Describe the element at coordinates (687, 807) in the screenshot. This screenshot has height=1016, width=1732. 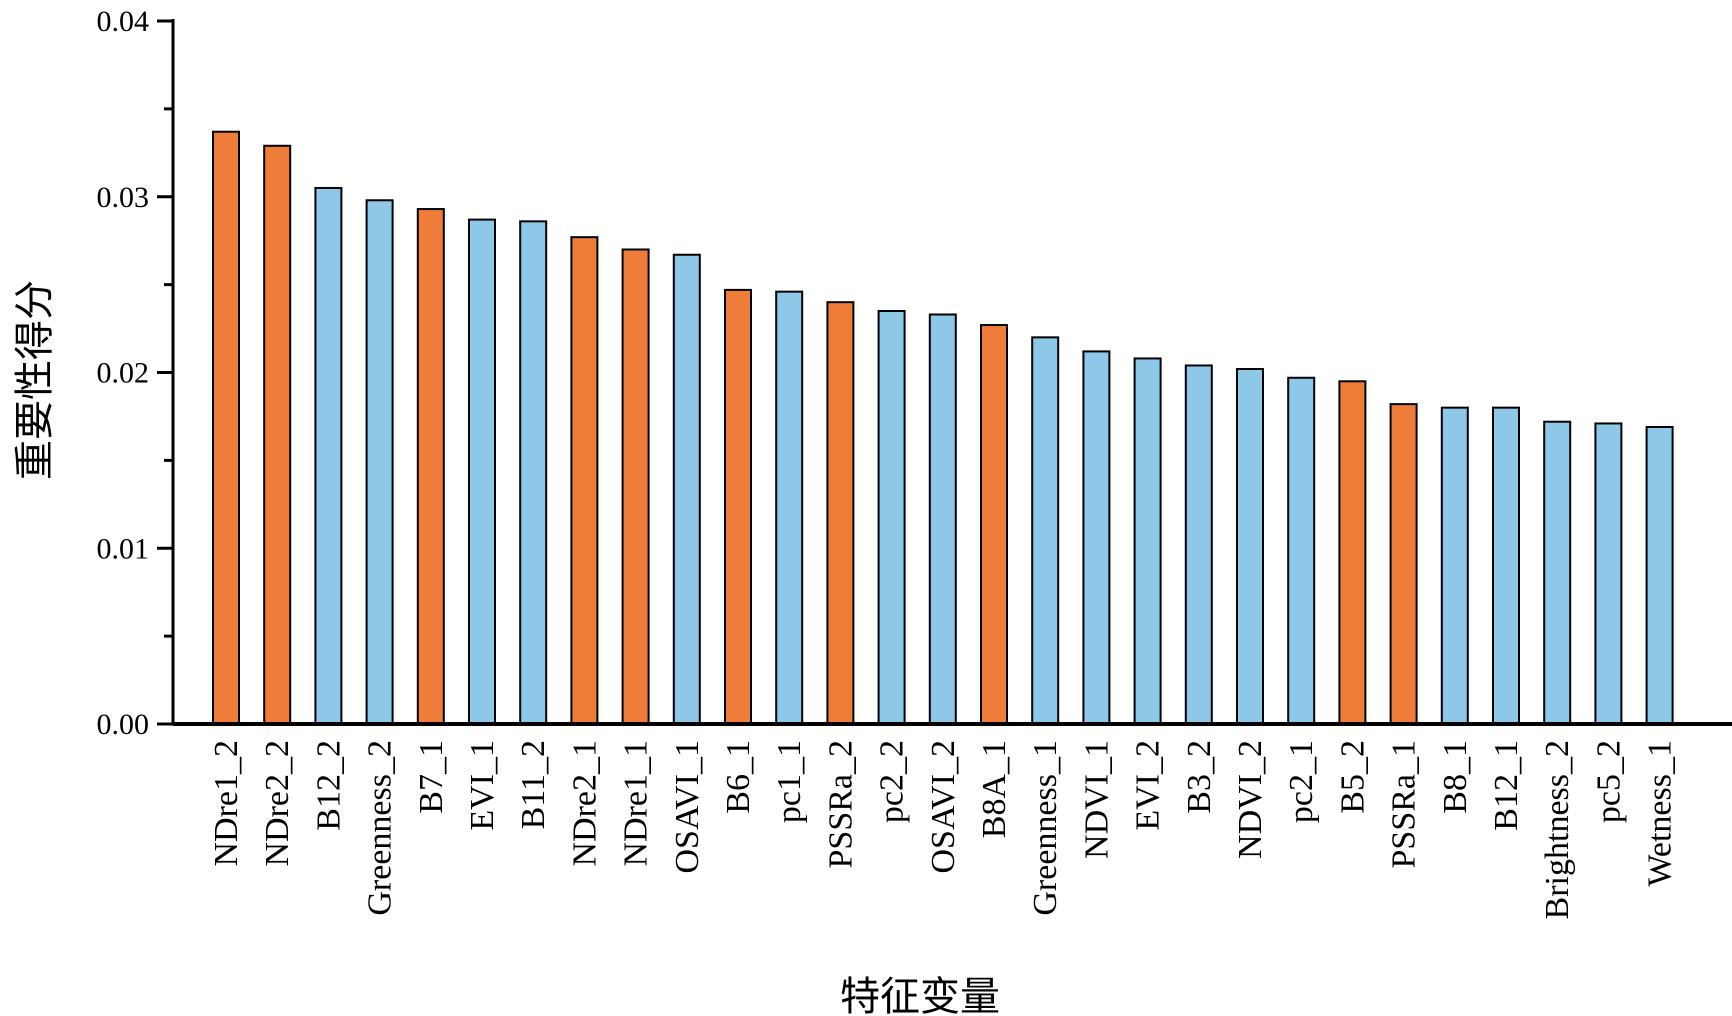
I see `x-tick-label: OSAVI_1` at that location.